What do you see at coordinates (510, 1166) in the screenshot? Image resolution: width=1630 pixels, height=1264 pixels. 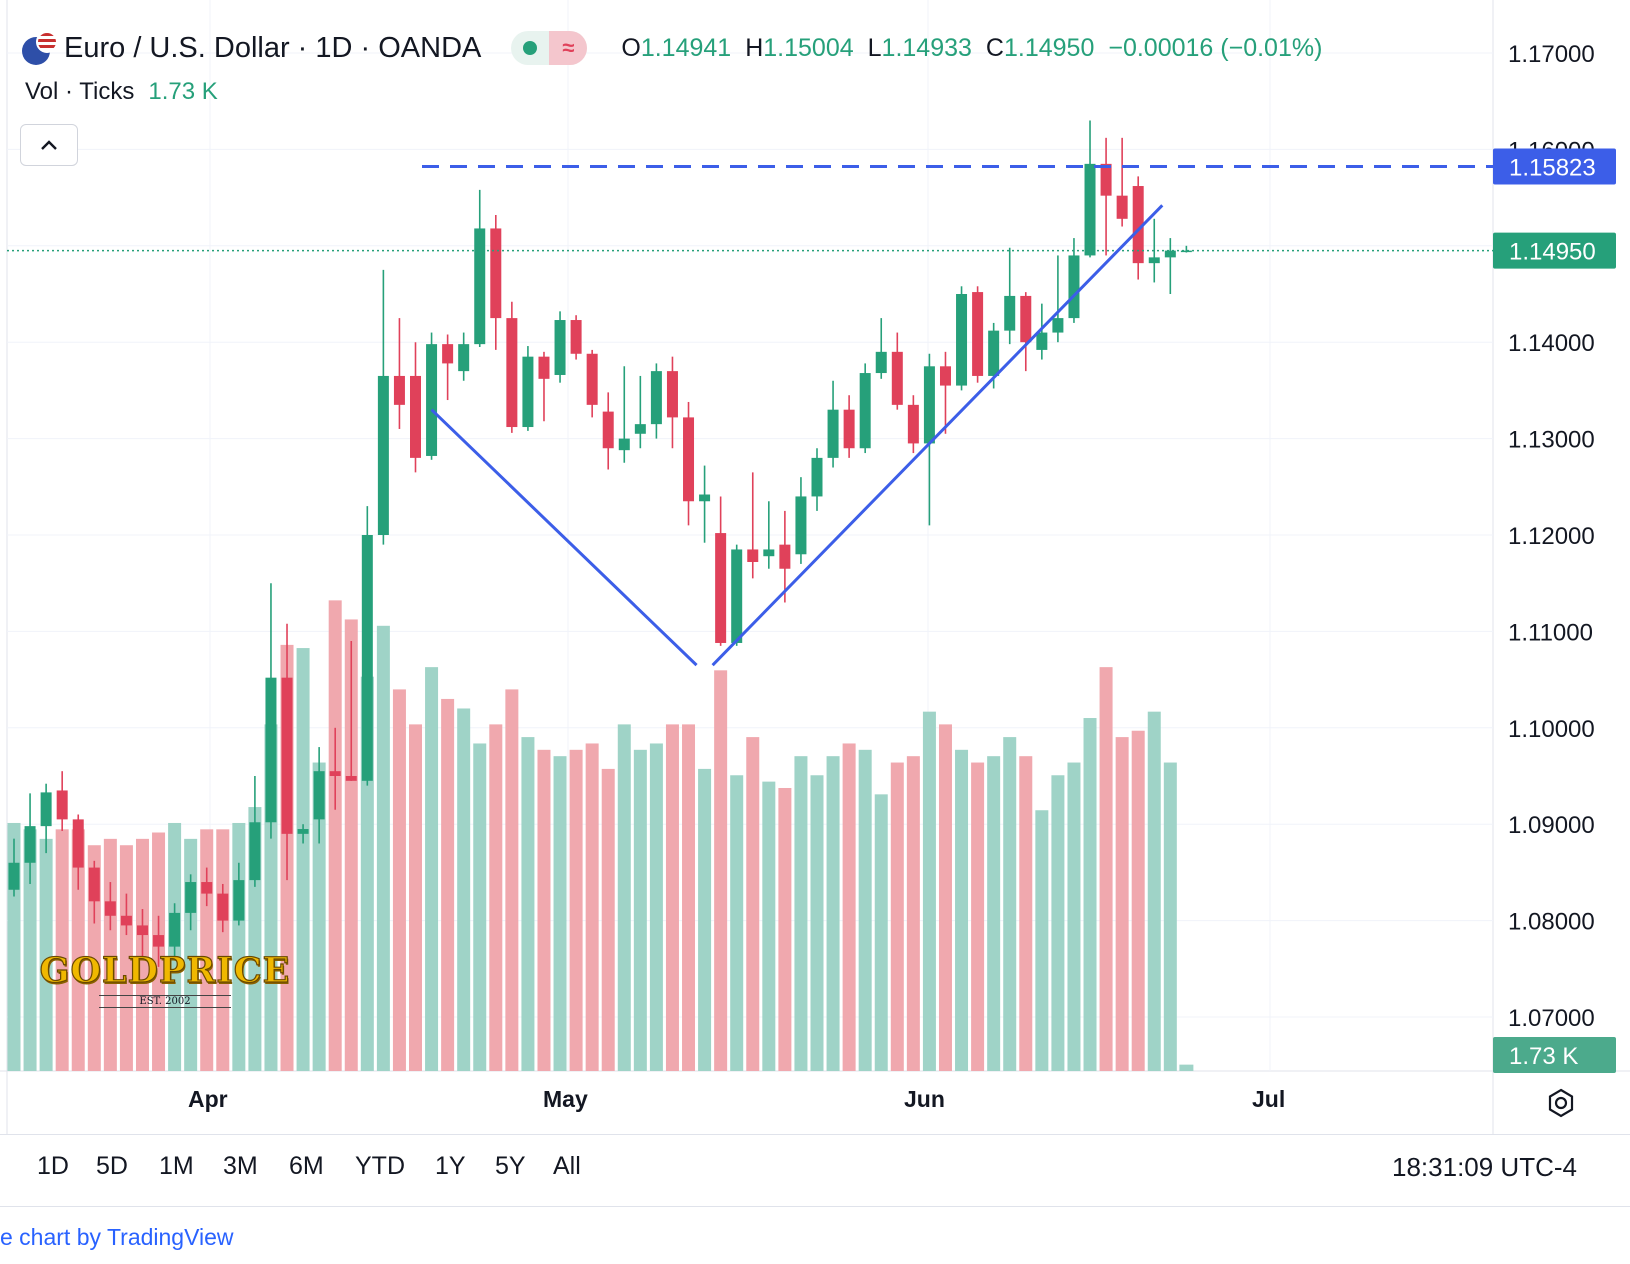 I see `tf-5y-button: 5Y` at bounding box center [510, 1166].